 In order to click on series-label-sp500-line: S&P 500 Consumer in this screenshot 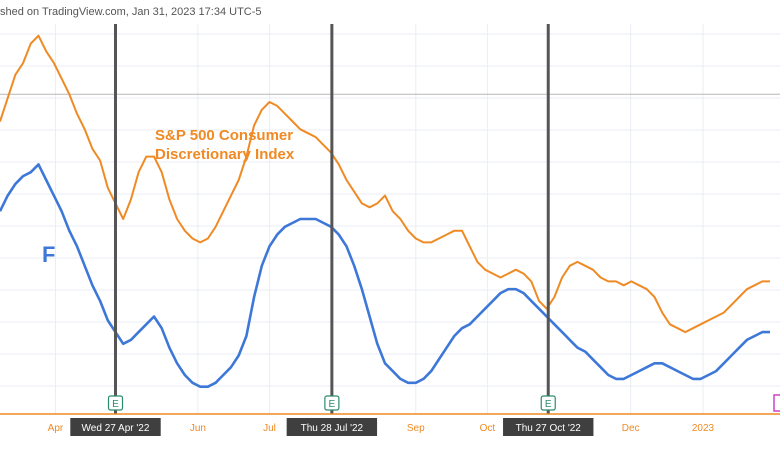, I will do `click(224, 135)`.